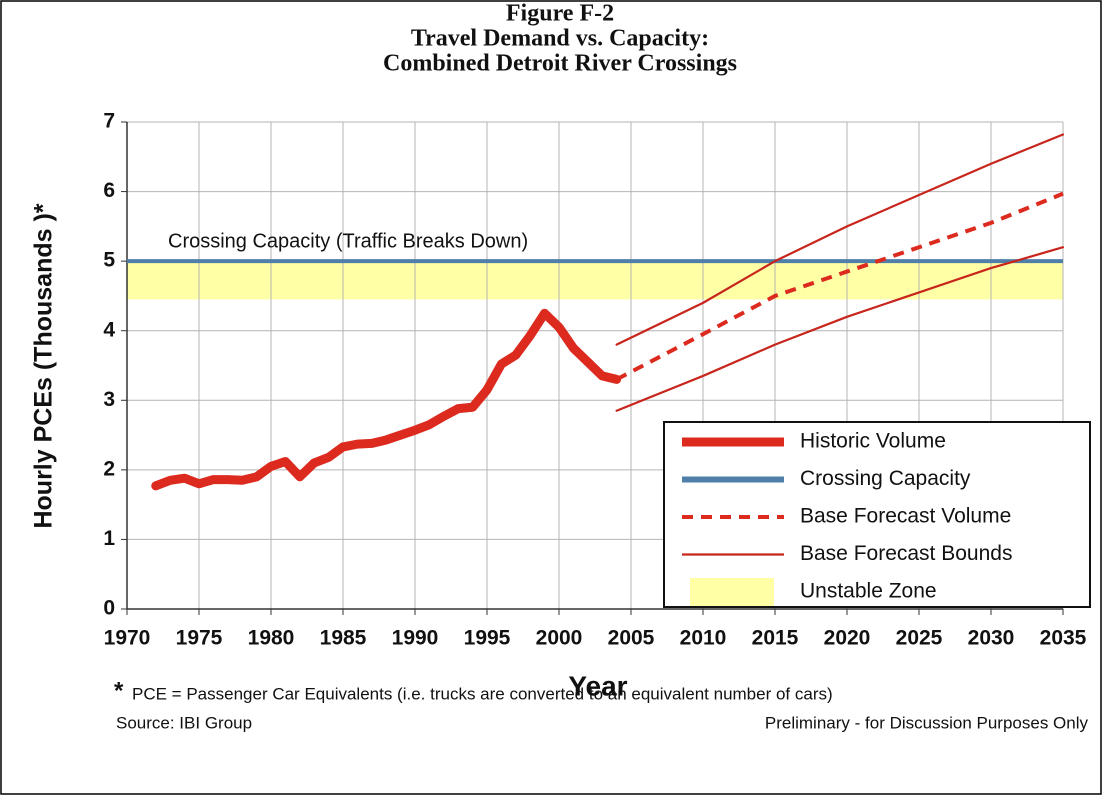 The width and height of the screenshot is (1103, 796). Describe the element at coordinates (487, 638) in the screenshot. I see `x-tick-label: 1995` at that location.